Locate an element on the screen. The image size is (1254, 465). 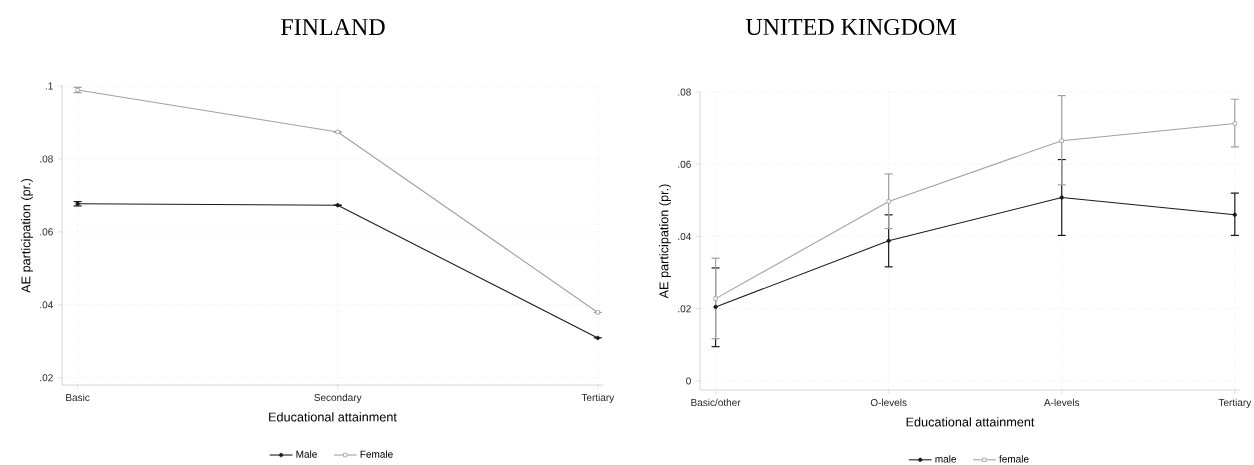
chart-title: FINLAND is located at coordinates (333, 27).